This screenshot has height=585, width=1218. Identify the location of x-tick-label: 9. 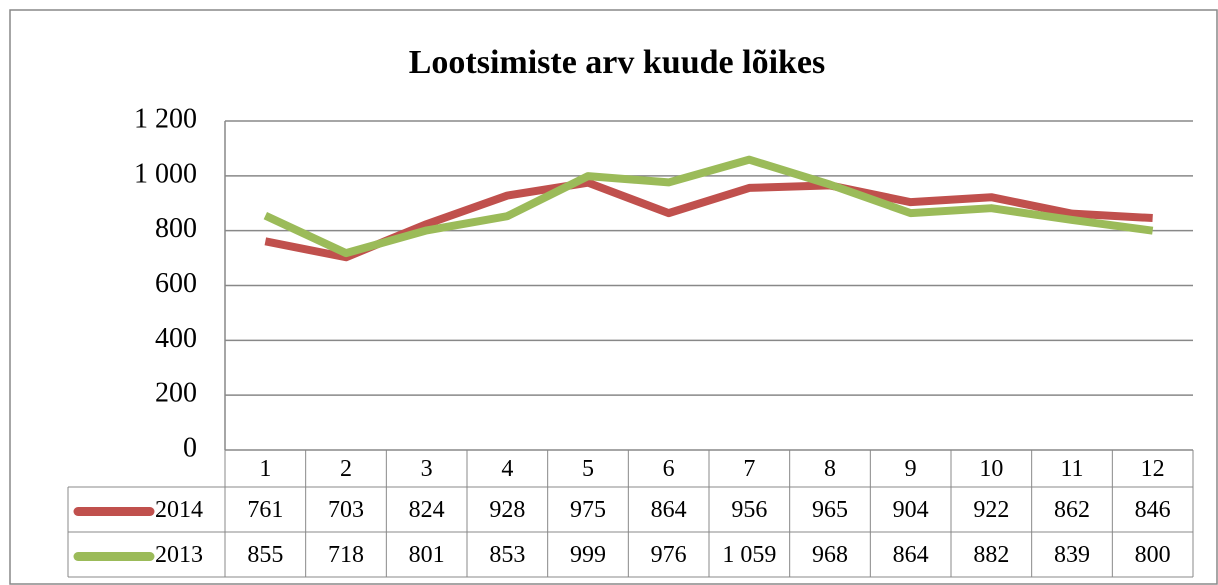
(911, 469).